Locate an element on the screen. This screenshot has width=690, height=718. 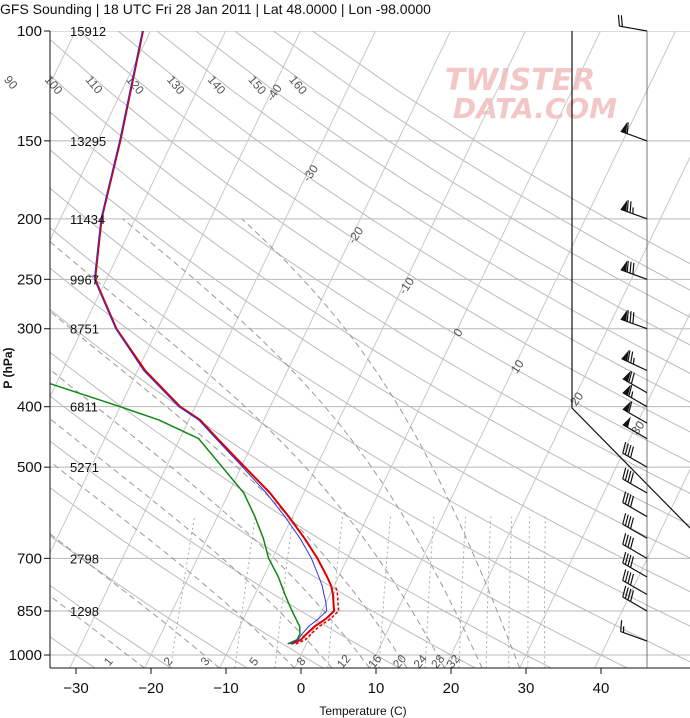
adiabat-label: 100 is located at coordinates (54, 85).